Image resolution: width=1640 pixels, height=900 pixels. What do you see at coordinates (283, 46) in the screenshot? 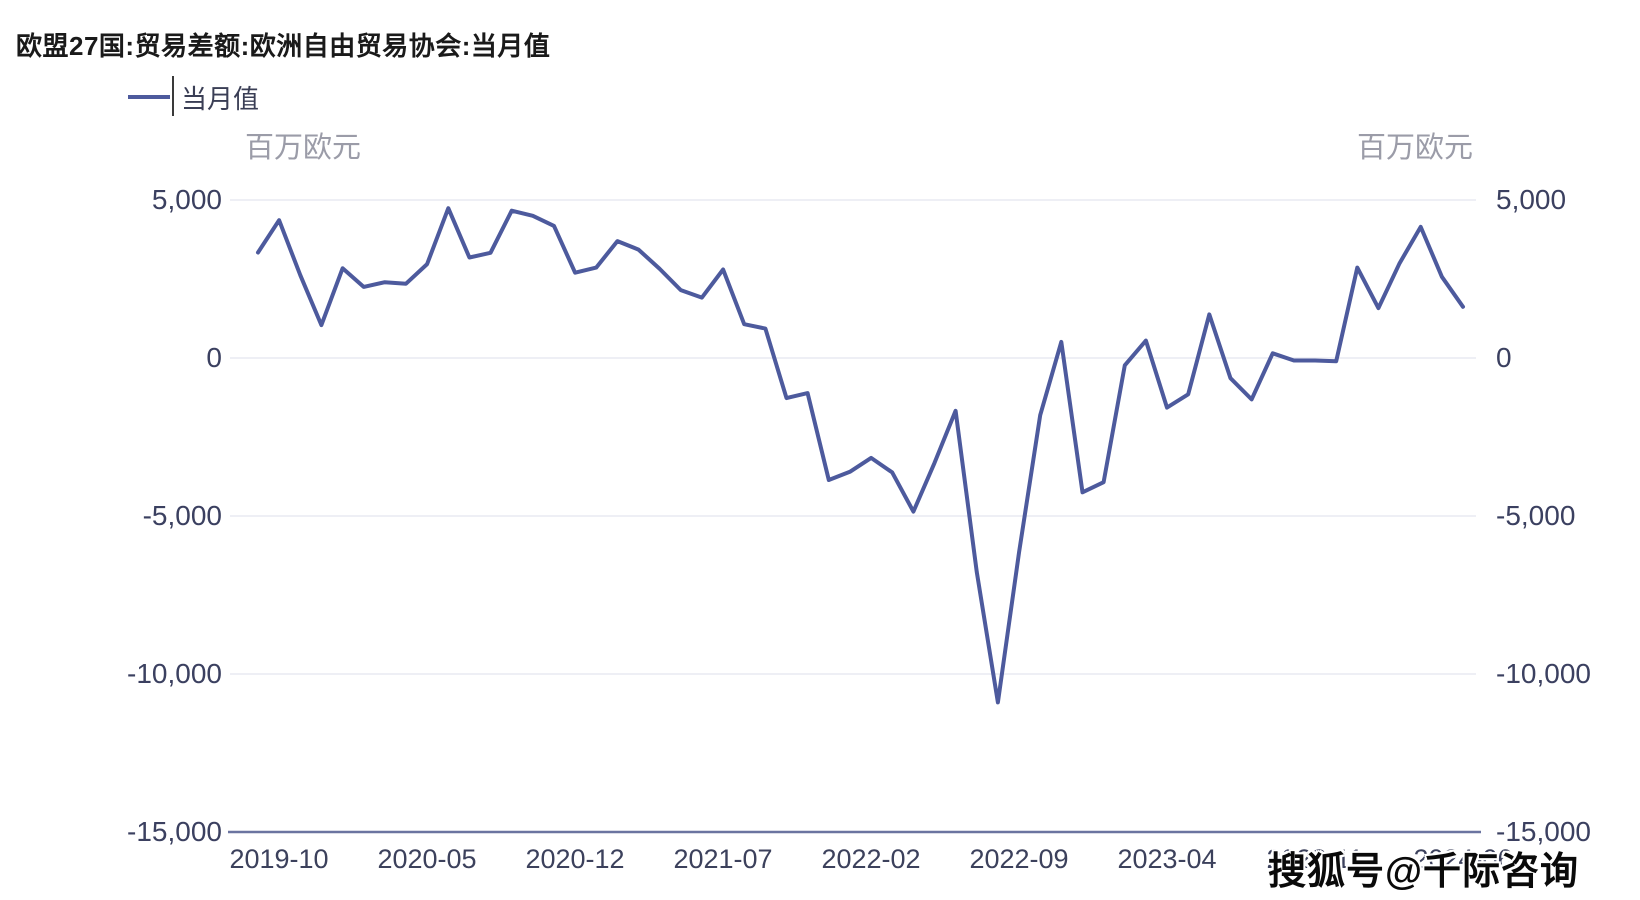
I see `chart-title: 欧盟27国:贸易差额:欧洲自由贸易协会:当月值` at bounding box center [283, 46].